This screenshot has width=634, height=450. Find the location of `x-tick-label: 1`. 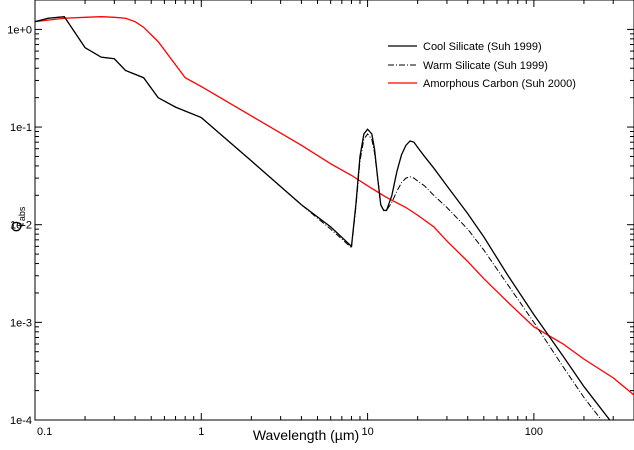

x-tick-label: 1 is located at coordinates (201, 432).